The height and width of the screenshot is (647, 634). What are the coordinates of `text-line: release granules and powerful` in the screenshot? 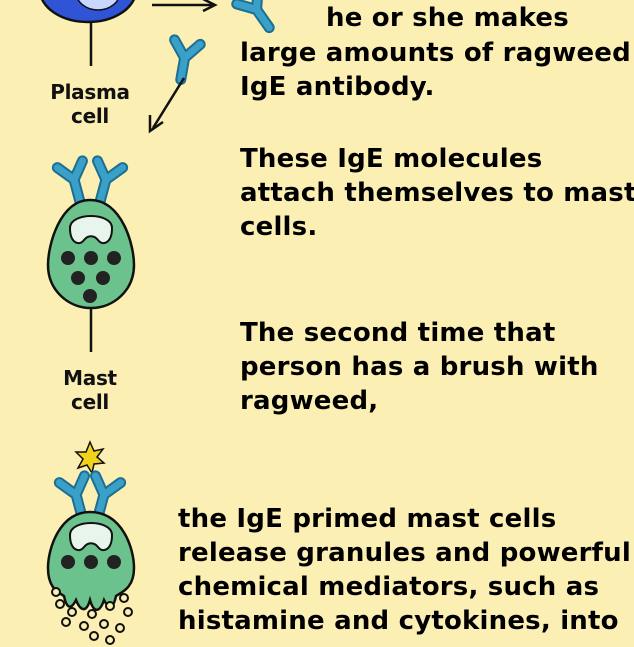 It's located at (404, 553).